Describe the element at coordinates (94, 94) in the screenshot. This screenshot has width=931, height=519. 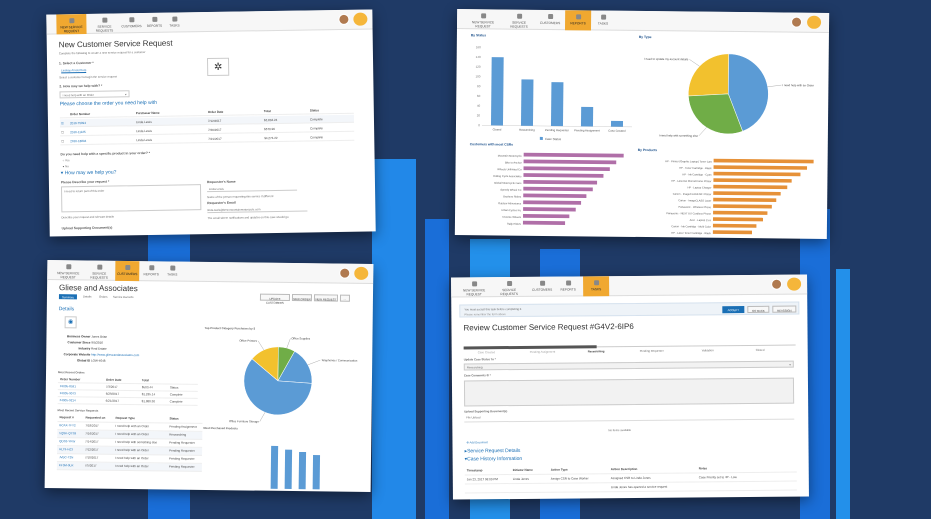
I see `help-select: I need help with an Order ▾` at that location.